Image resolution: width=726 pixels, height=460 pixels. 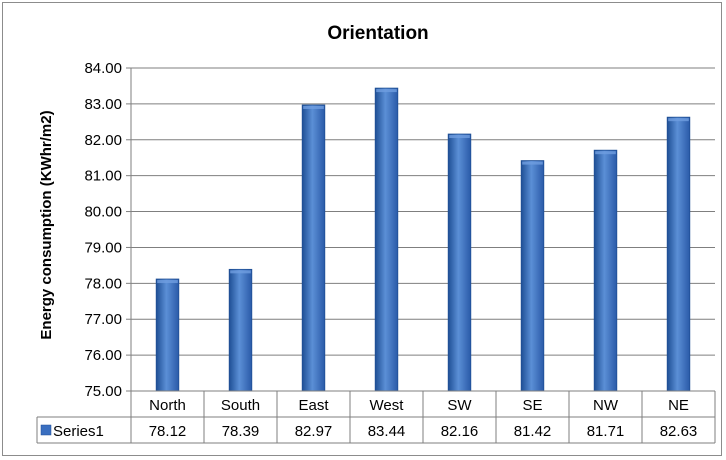 What do you see at coordinates (533, 431) in the screenshot?
I see `data-label: 81.42` at bounding box center [533, 431].